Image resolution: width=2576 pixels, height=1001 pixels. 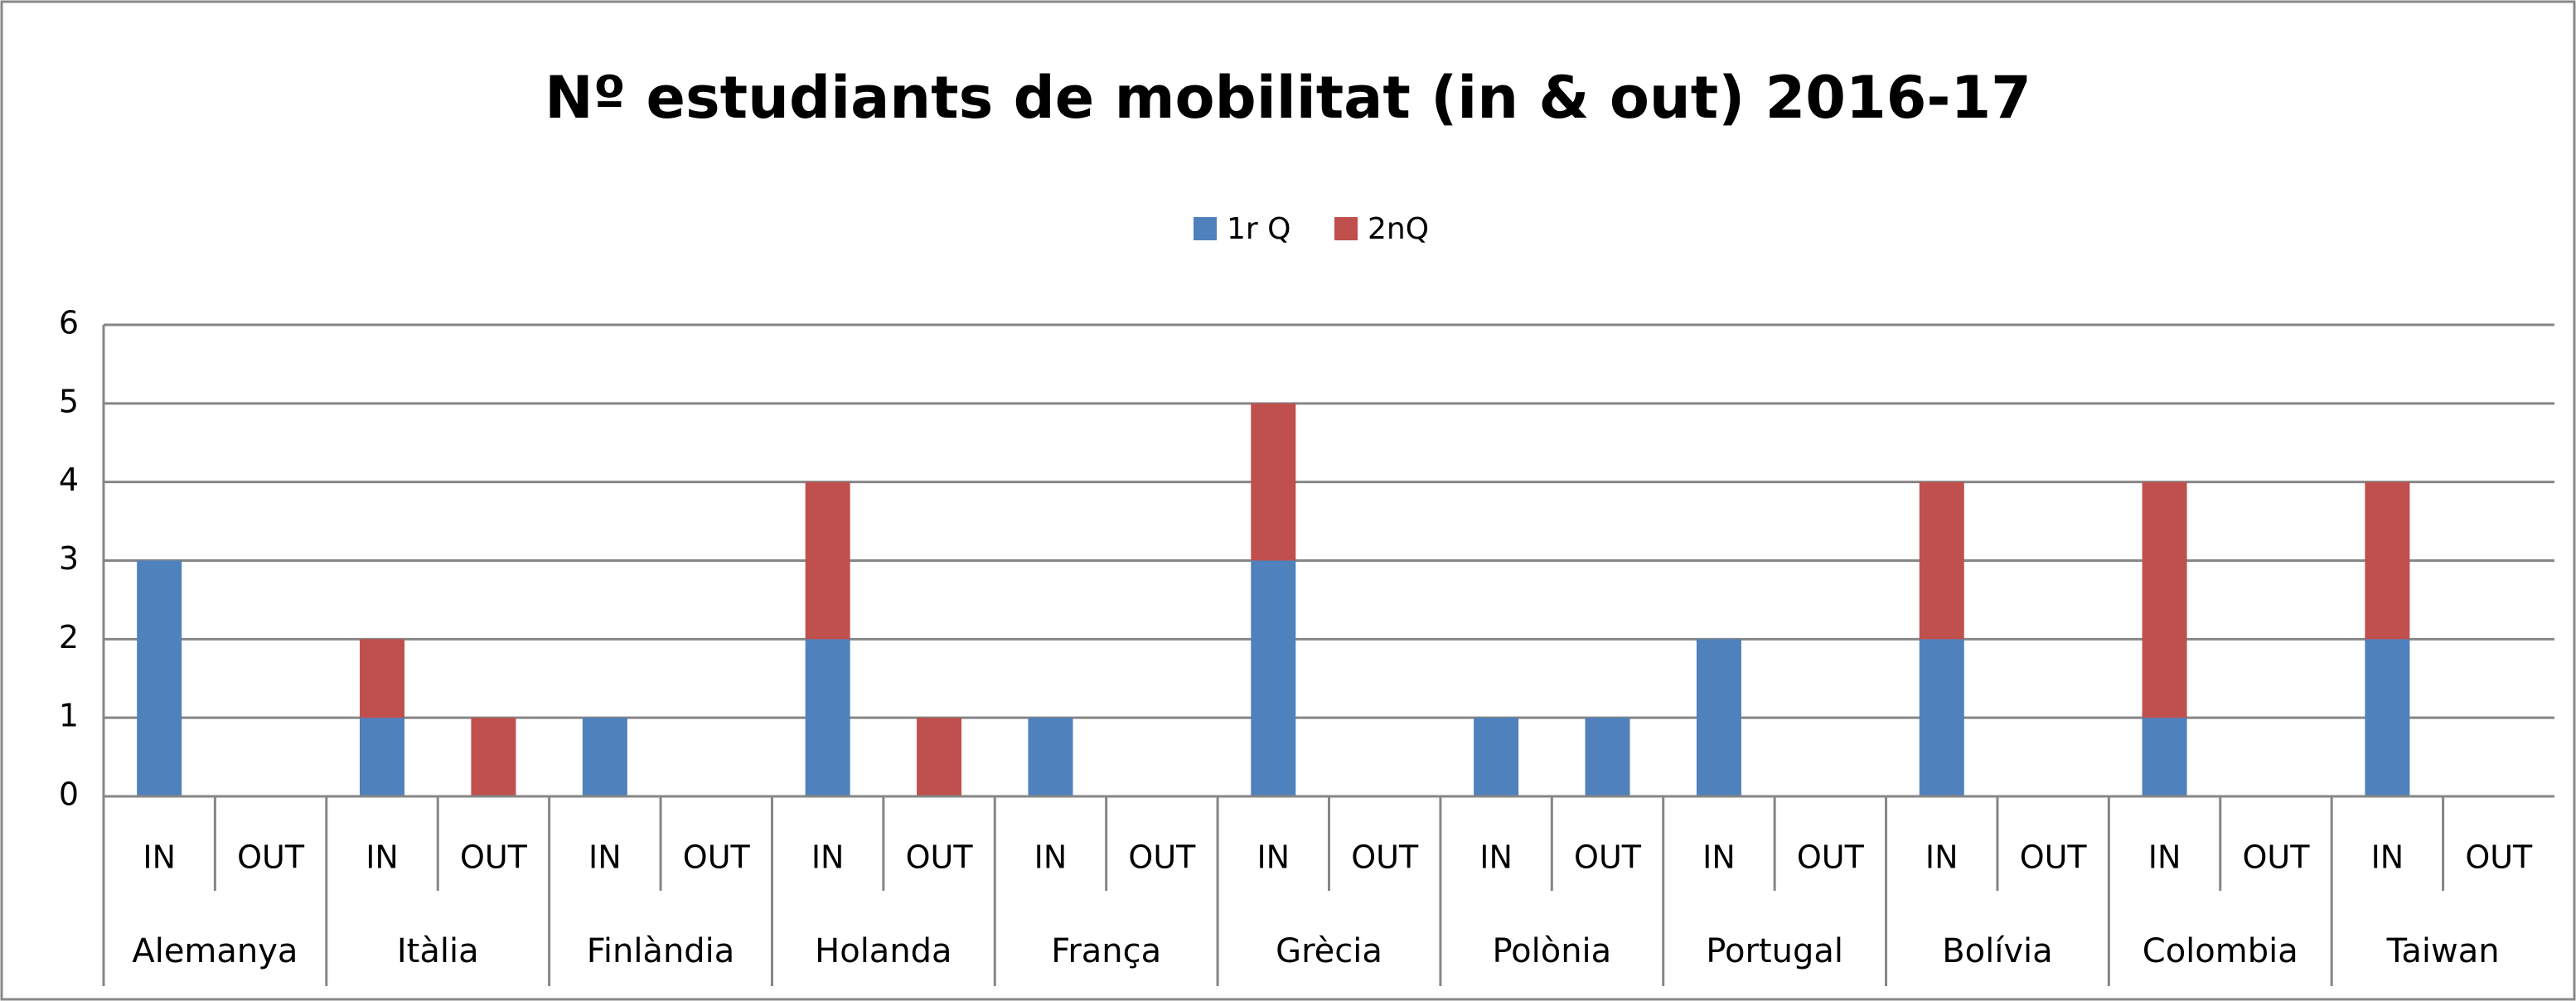 What do you see at coordinates (69, 637) in the screenshot?
I see `y-tick-label: 2` at bounding box center [69, 637].